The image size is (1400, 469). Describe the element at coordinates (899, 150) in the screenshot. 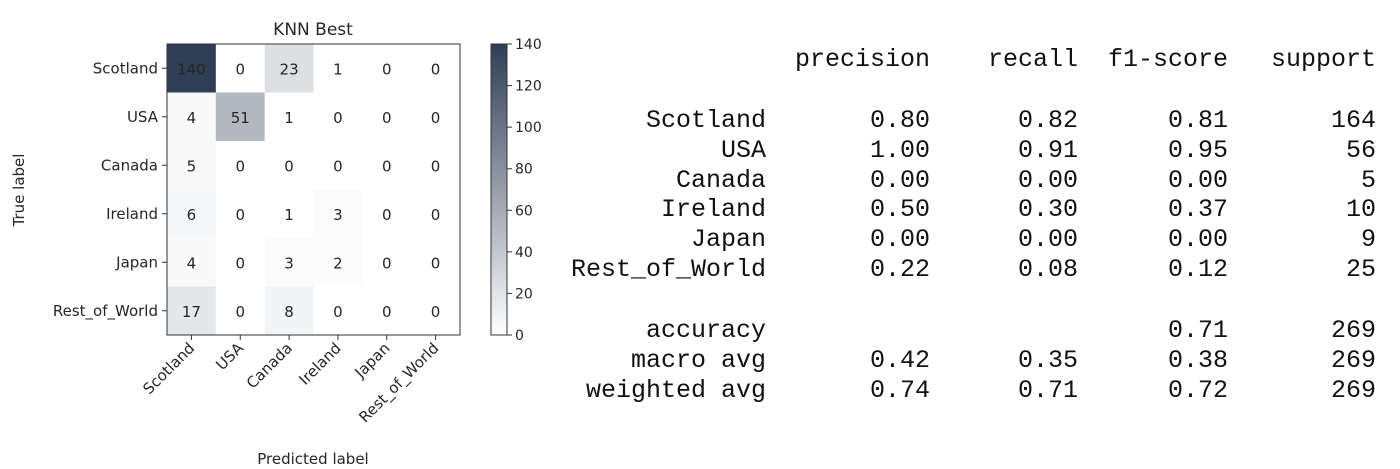

I see `report-precision-value: 1.00` at that location.